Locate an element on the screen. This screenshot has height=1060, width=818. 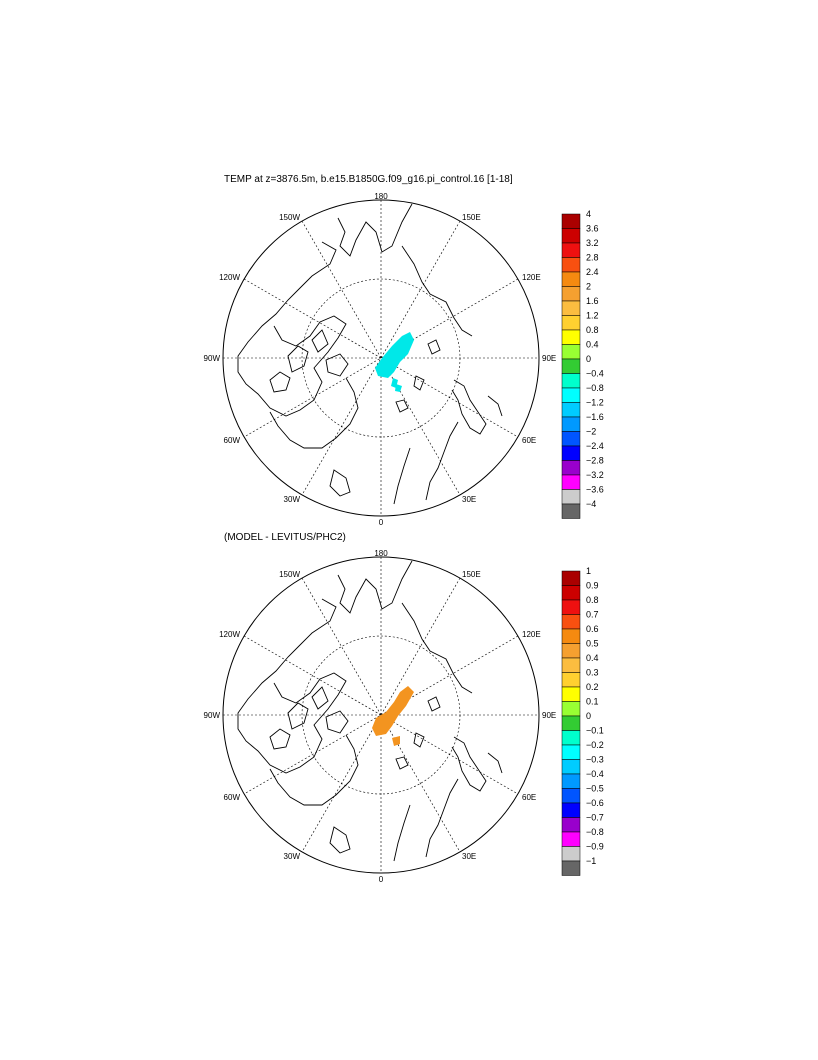
colorbar-label: −0.5 is located at coordinates (595, 789).